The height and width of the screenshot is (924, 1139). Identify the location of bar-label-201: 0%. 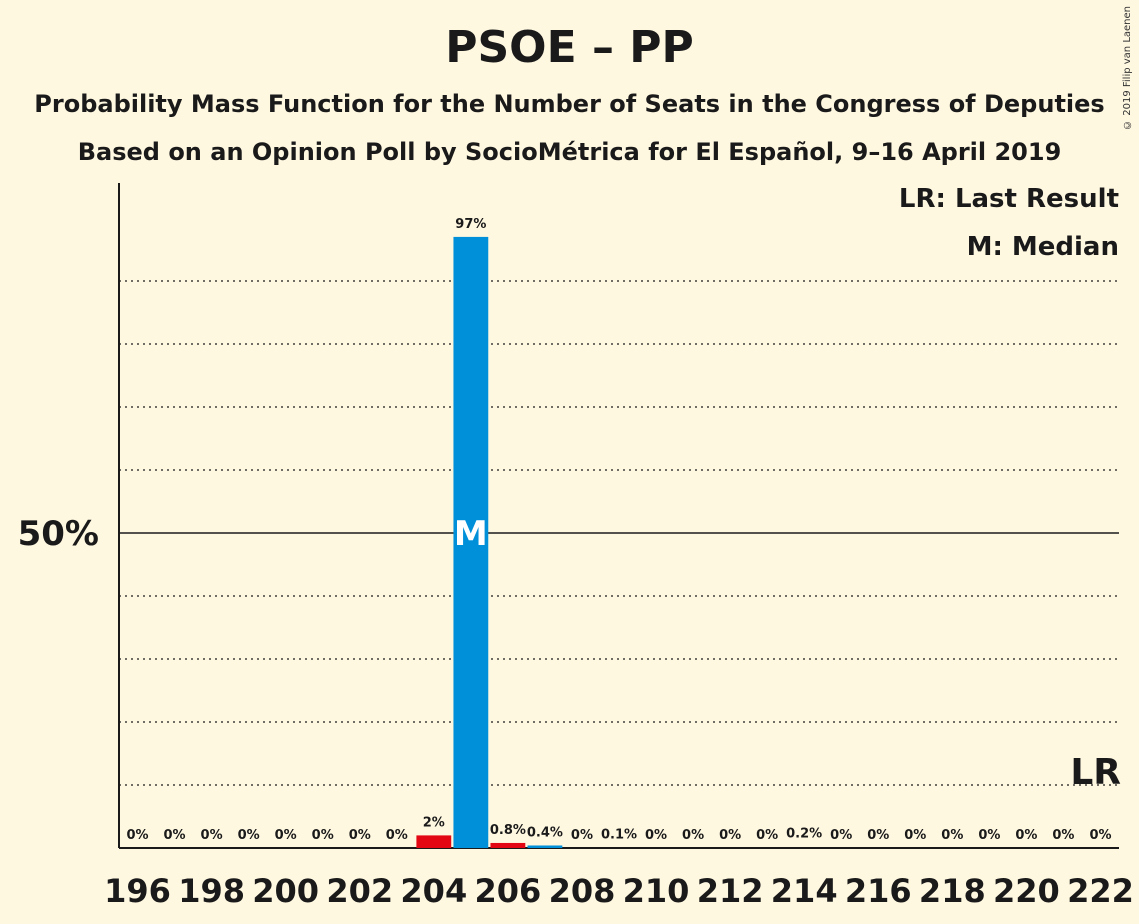
(323, 835).